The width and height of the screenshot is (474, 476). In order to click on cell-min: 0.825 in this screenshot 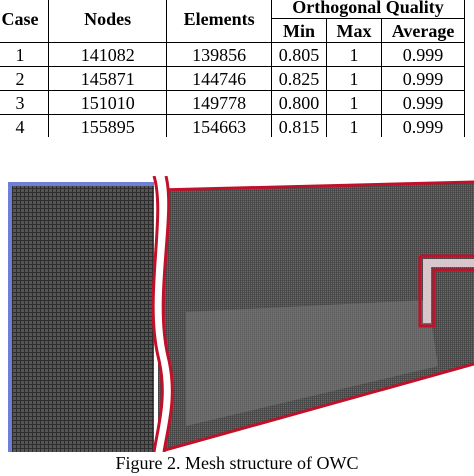, I will do `click(299, 78)`.